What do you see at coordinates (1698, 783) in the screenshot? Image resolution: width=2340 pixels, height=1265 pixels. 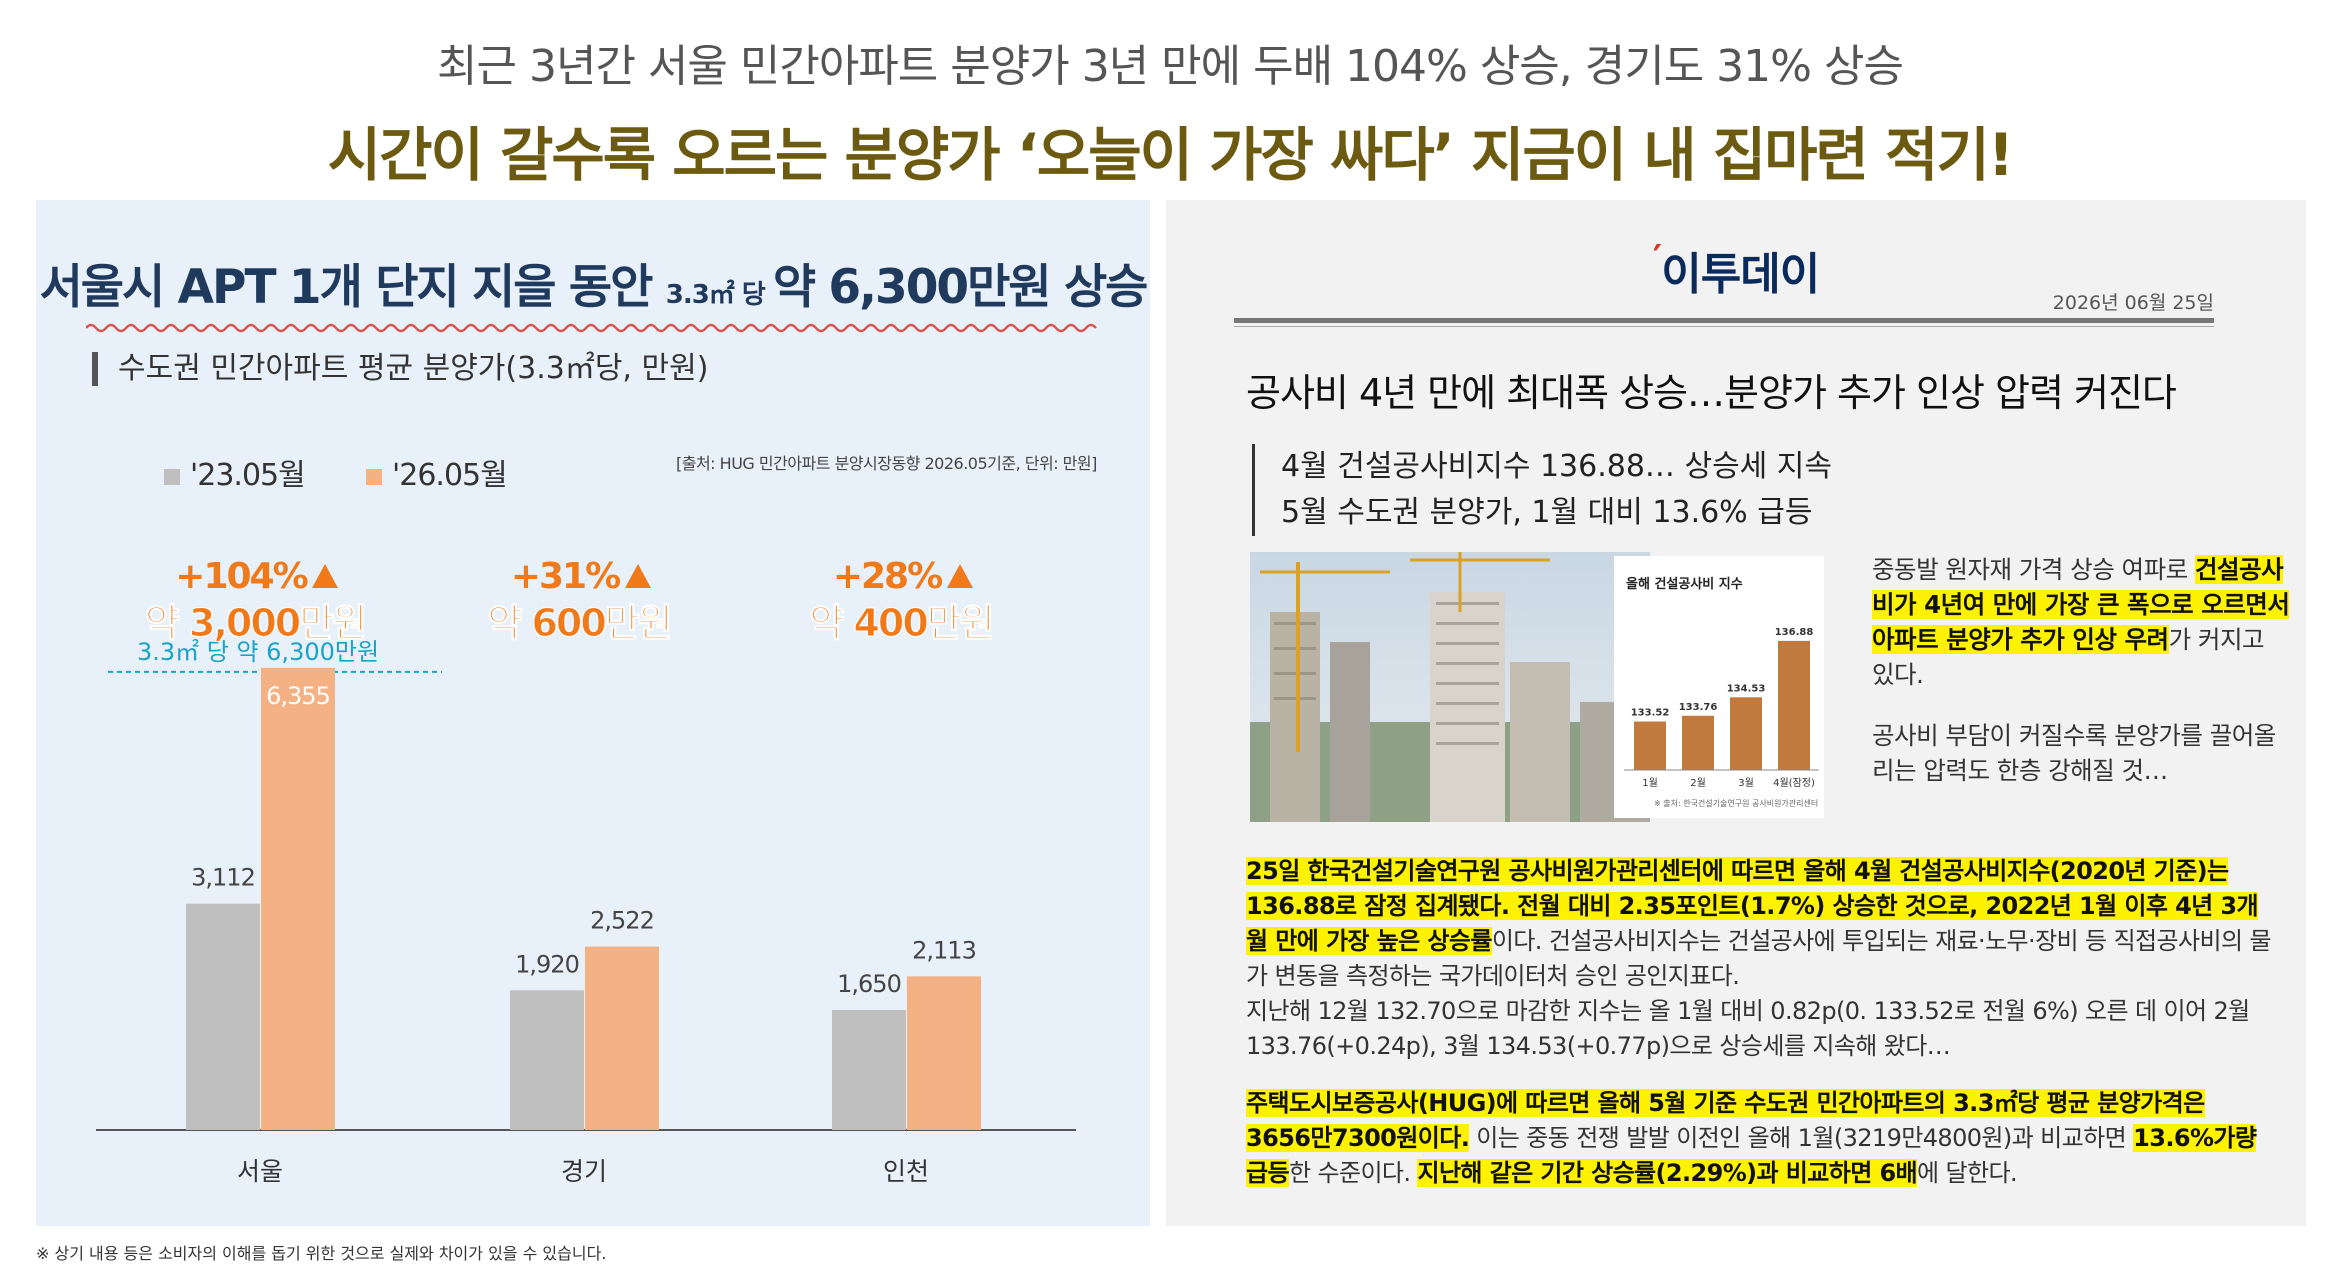 I see `inset-category-label: 2월` at bounding box center [1698, 783].